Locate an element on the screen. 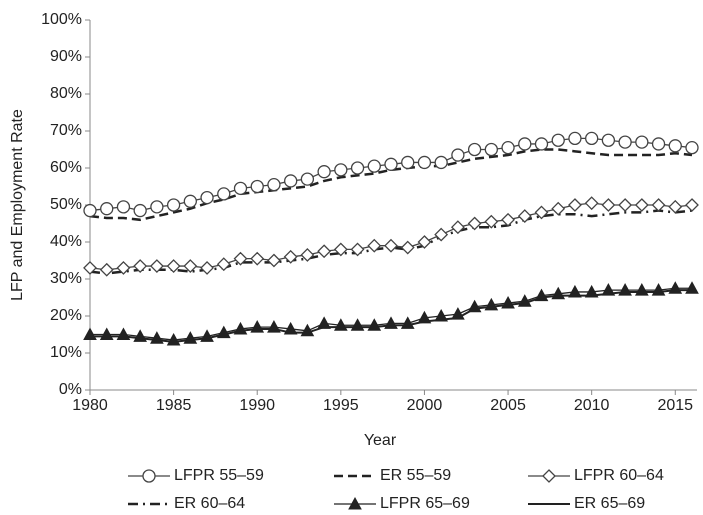 This screenshot has width=703, height=515. legend-label: LFPR 65–69 is located at coordinates (425, 503).